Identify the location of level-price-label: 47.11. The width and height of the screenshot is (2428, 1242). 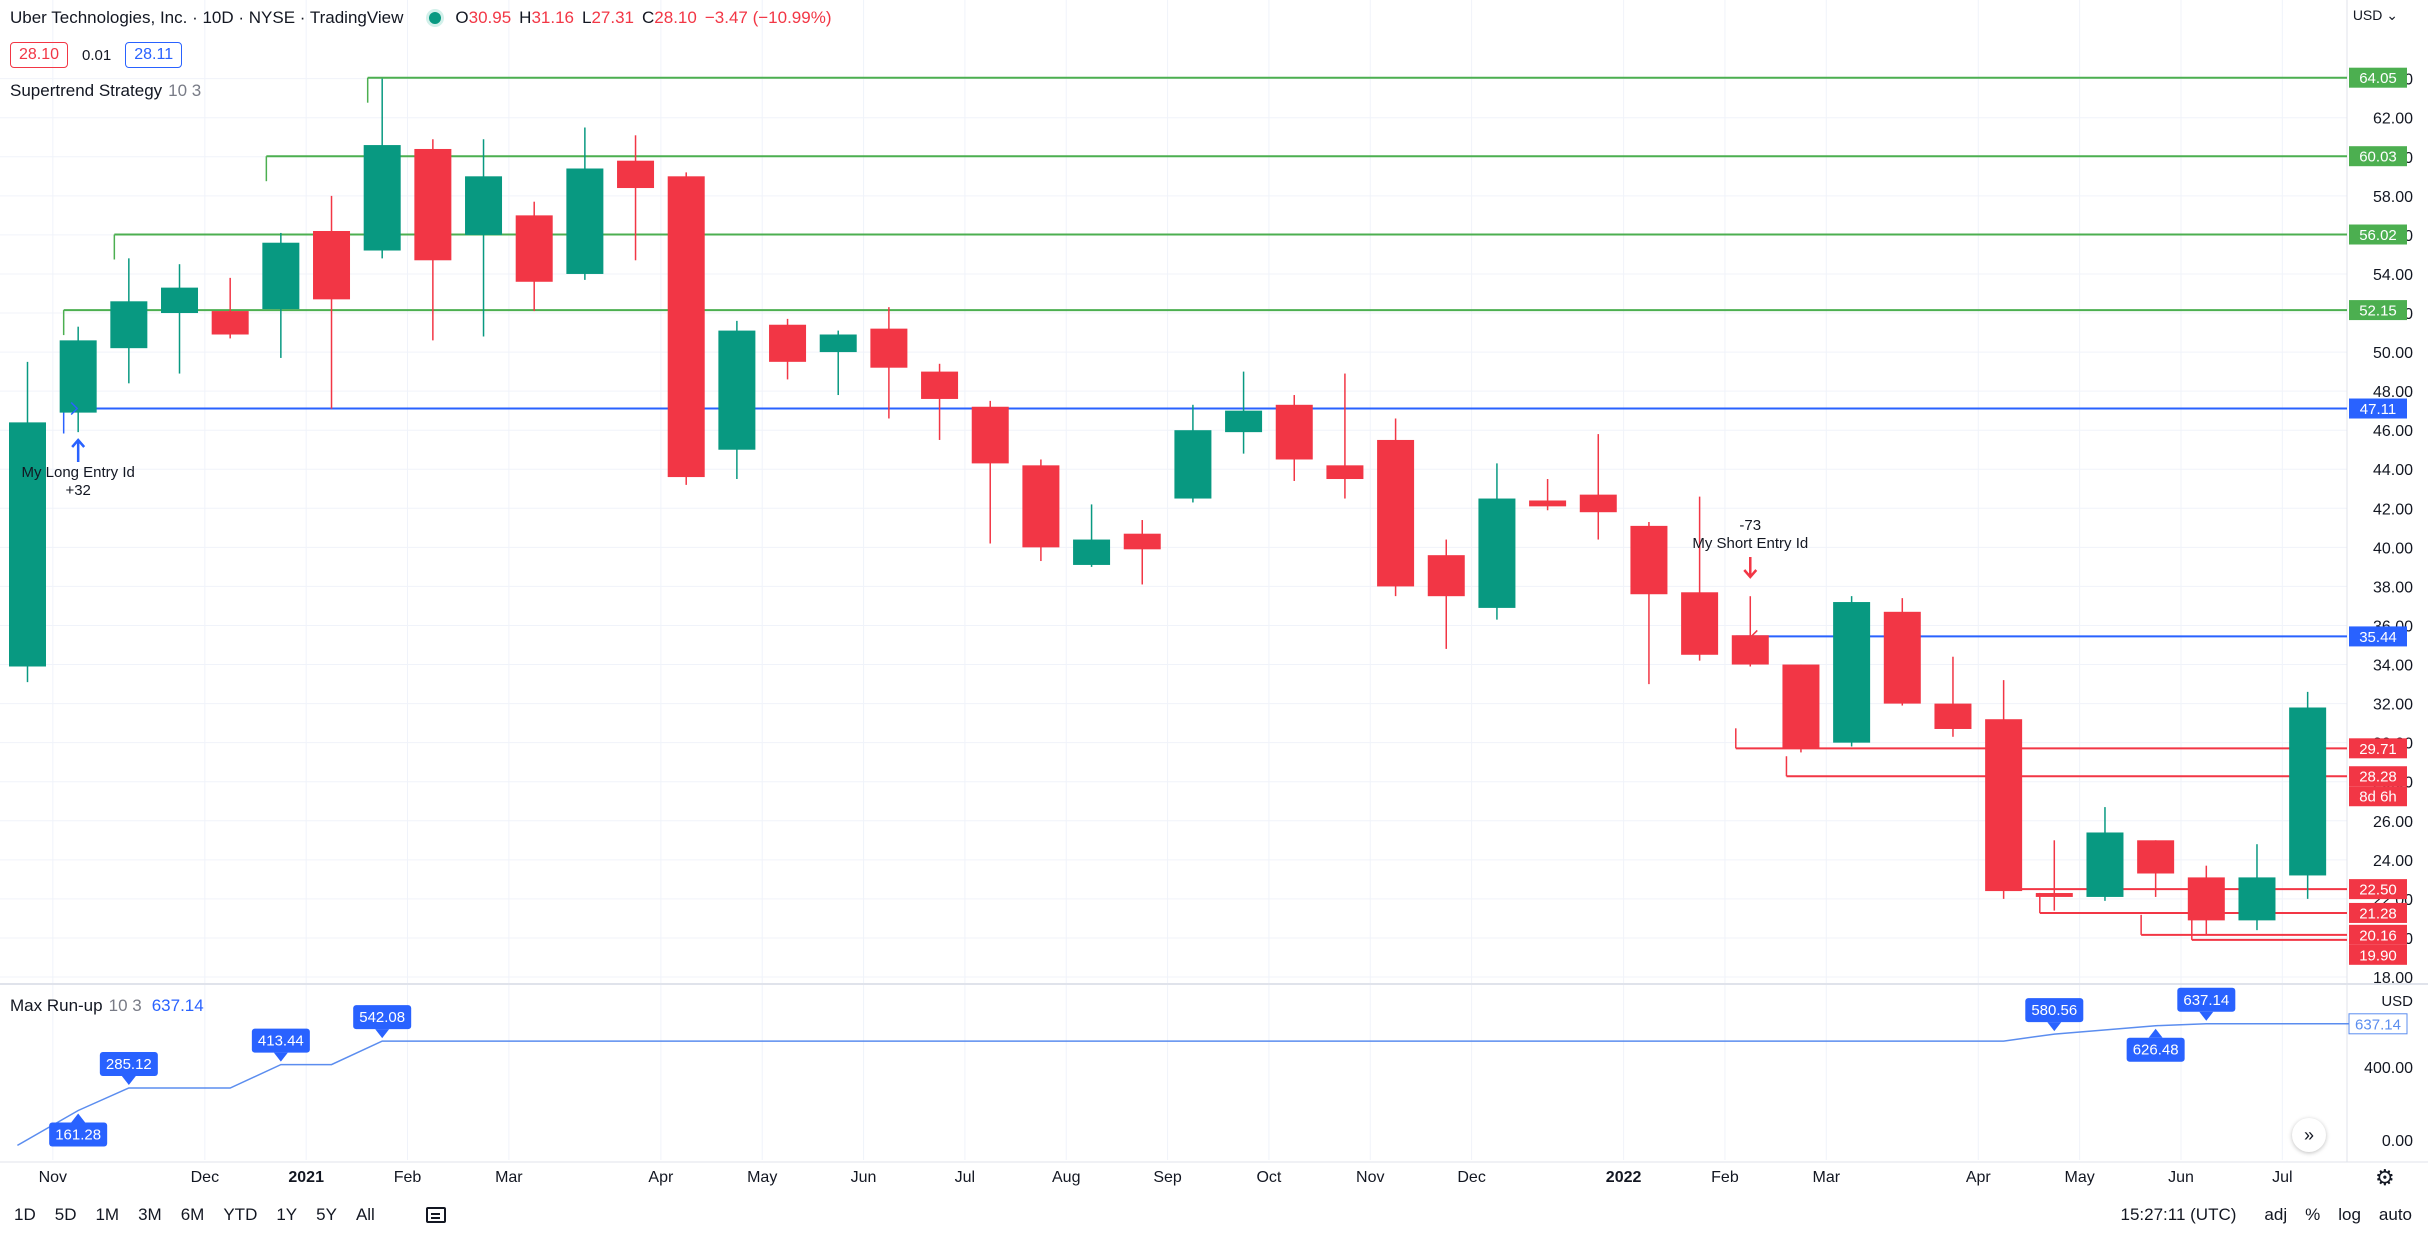
(2378, 409).